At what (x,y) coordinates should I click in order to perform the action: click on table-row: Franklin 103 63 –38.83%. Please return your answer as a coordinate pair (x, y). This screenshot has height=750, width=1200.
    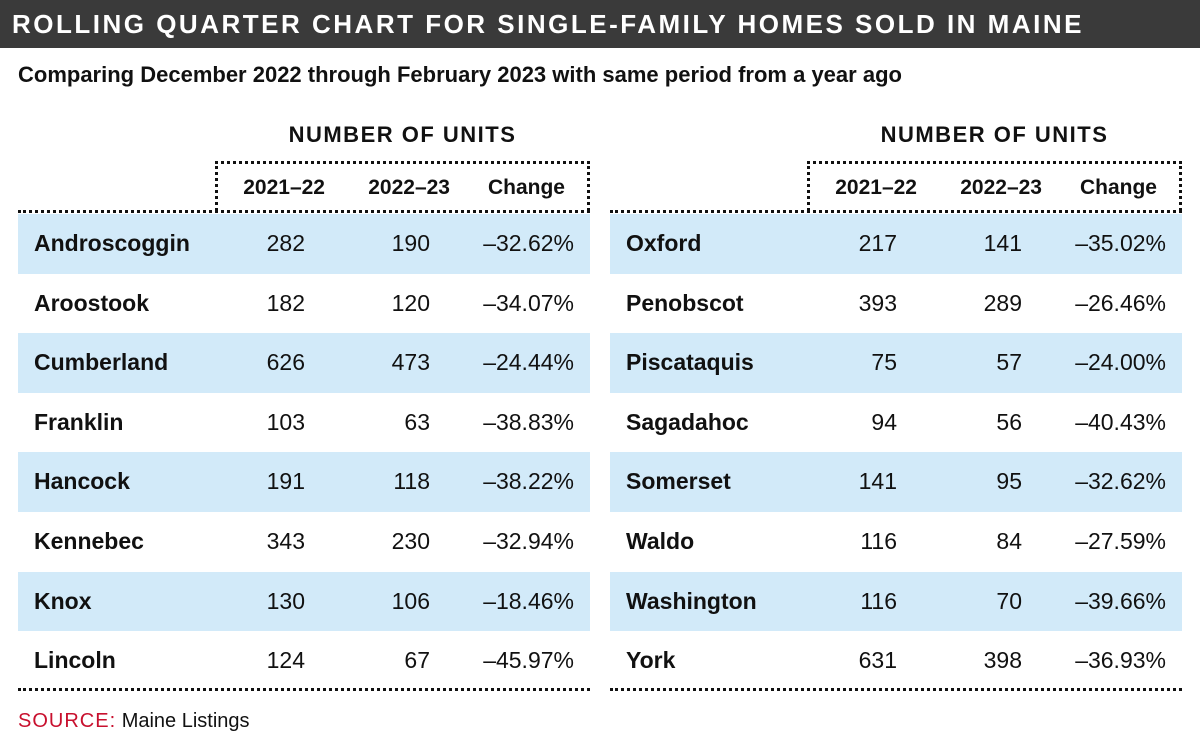
    Looking at the image, I should click on (304, 423).